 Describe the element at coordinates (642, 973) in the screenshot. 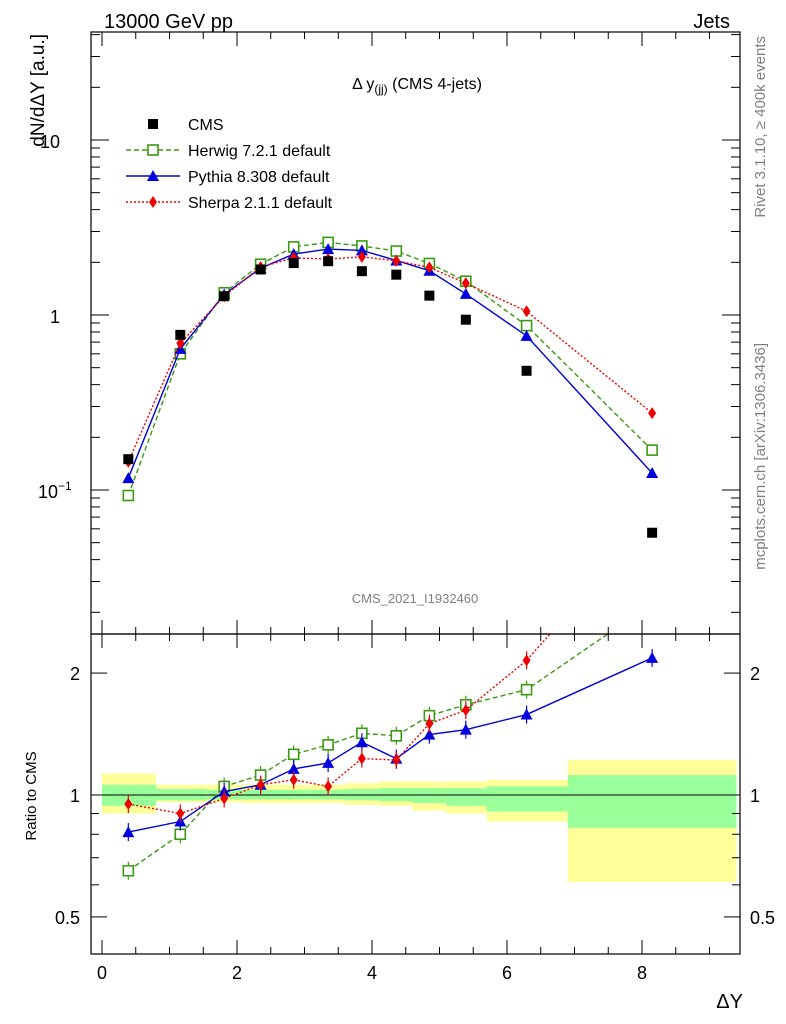

I see `xtick-label: 8` at that location.